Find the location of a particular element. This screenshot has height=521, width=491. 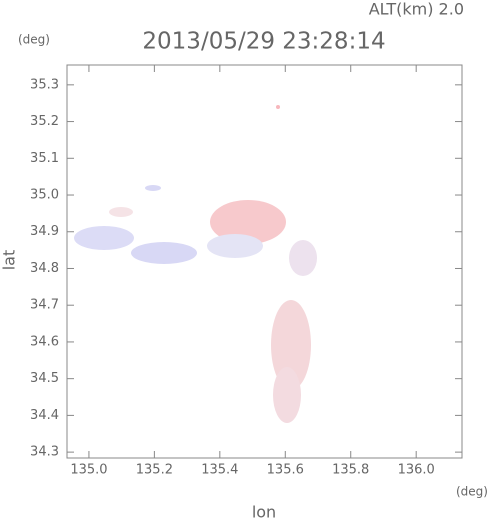

y-tick-label: 35.1 is located at coordinates (44, 158).